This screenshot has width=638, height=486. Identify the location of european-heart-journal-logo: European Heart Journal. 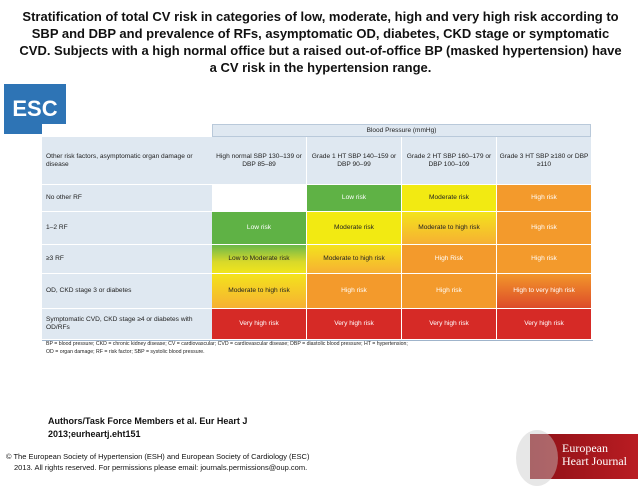
(577, 458).